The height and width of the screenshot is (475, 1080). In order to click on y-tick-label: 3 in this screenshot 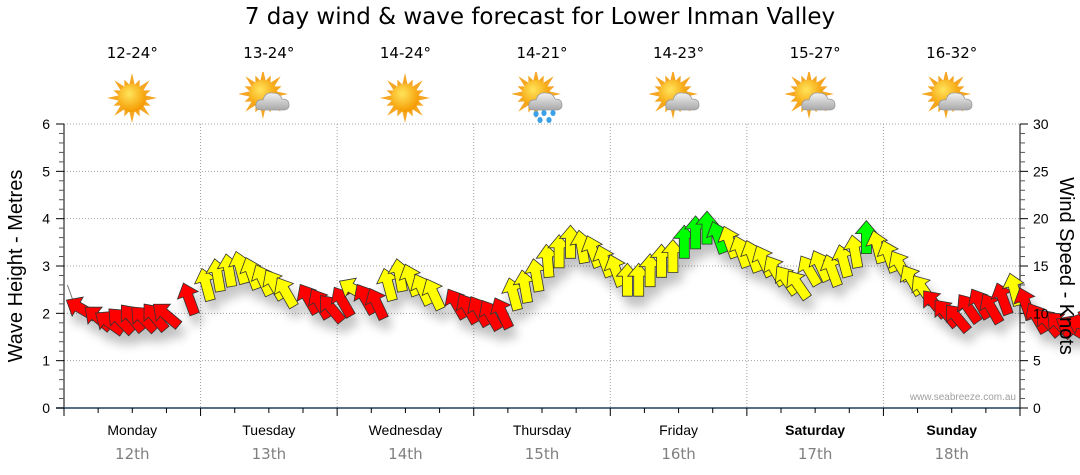, I will do `click(46, 266)`.